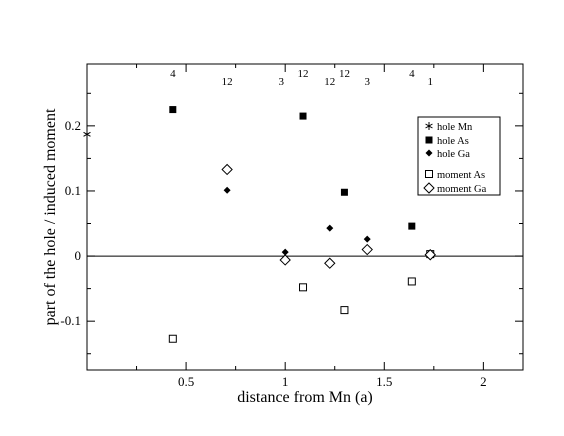 The width and height of the screenshot is (564, 436). What do you see at coordinates (285, 381) in the screenshot?
I see `x-tick-label: 1` at bounding box center [285, 381].